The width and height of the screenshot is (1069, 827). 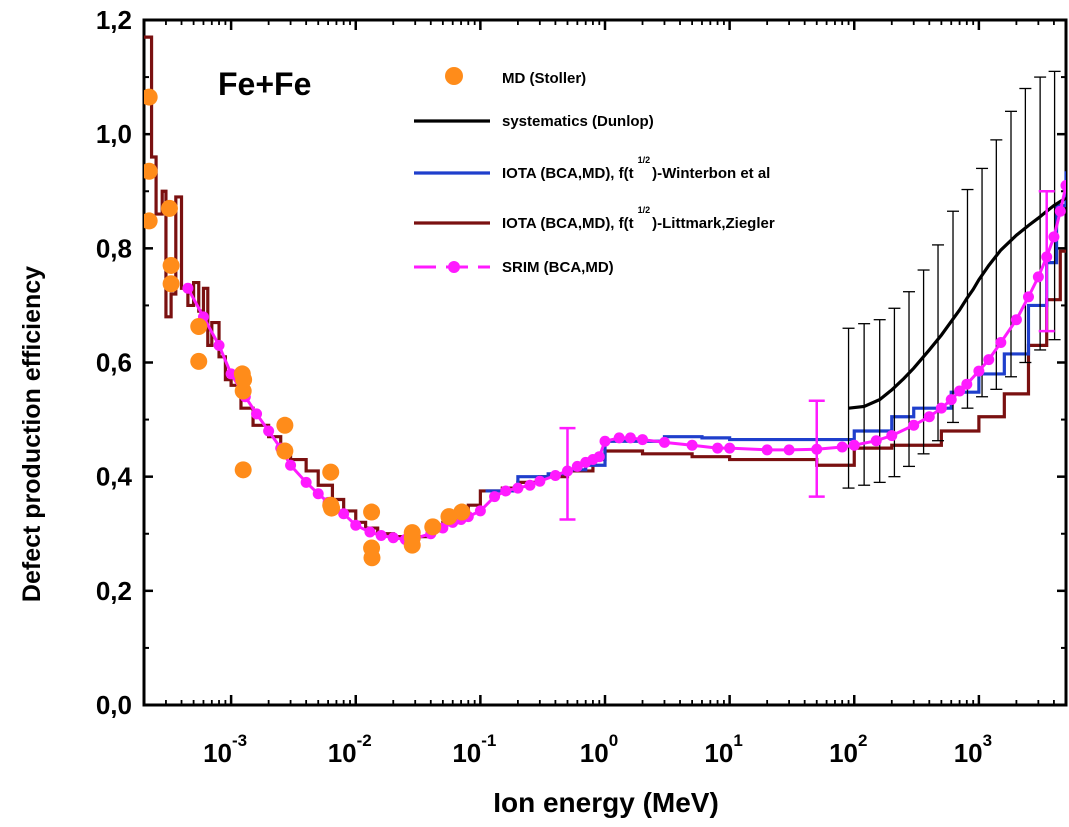 I want to click on legend-label-tail: )-Winterbon et al, so click(x=711, y=173).